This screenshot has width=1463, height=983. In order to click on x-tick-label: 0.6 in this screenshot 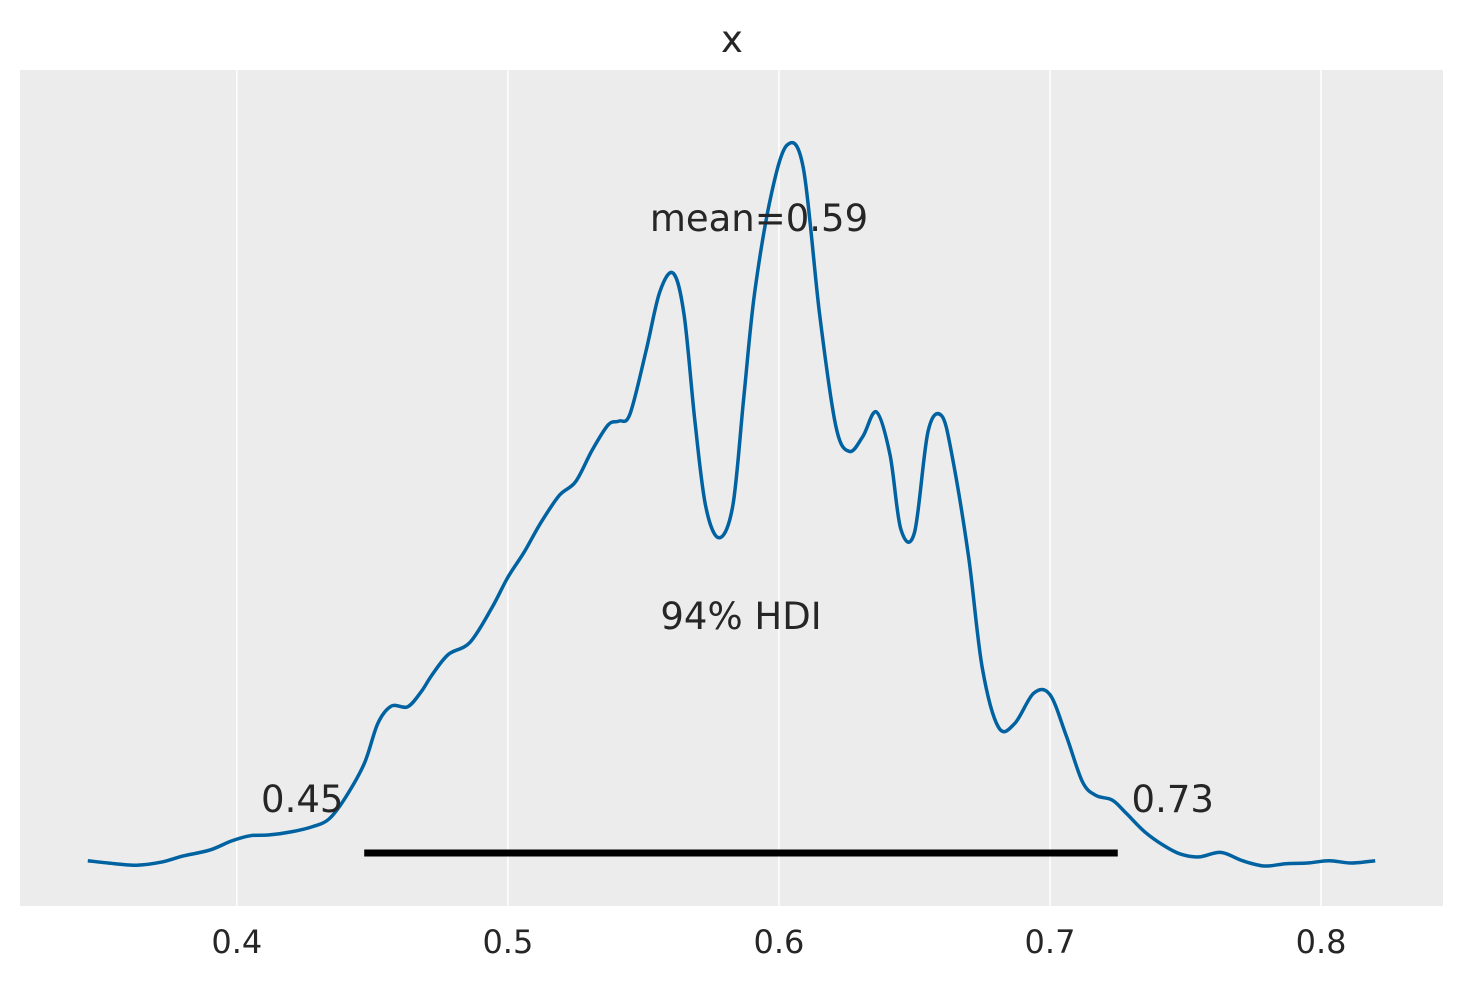, I will do `click(778, 942)`.